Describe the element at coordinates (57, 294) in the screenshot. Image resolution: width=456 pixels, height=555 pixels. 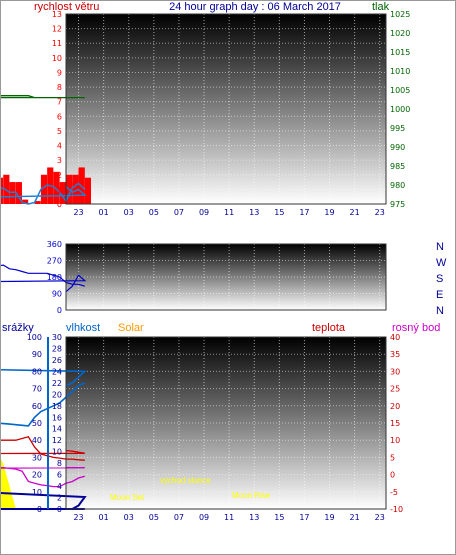
I see `direction-y-tick-label: 90` at that location.